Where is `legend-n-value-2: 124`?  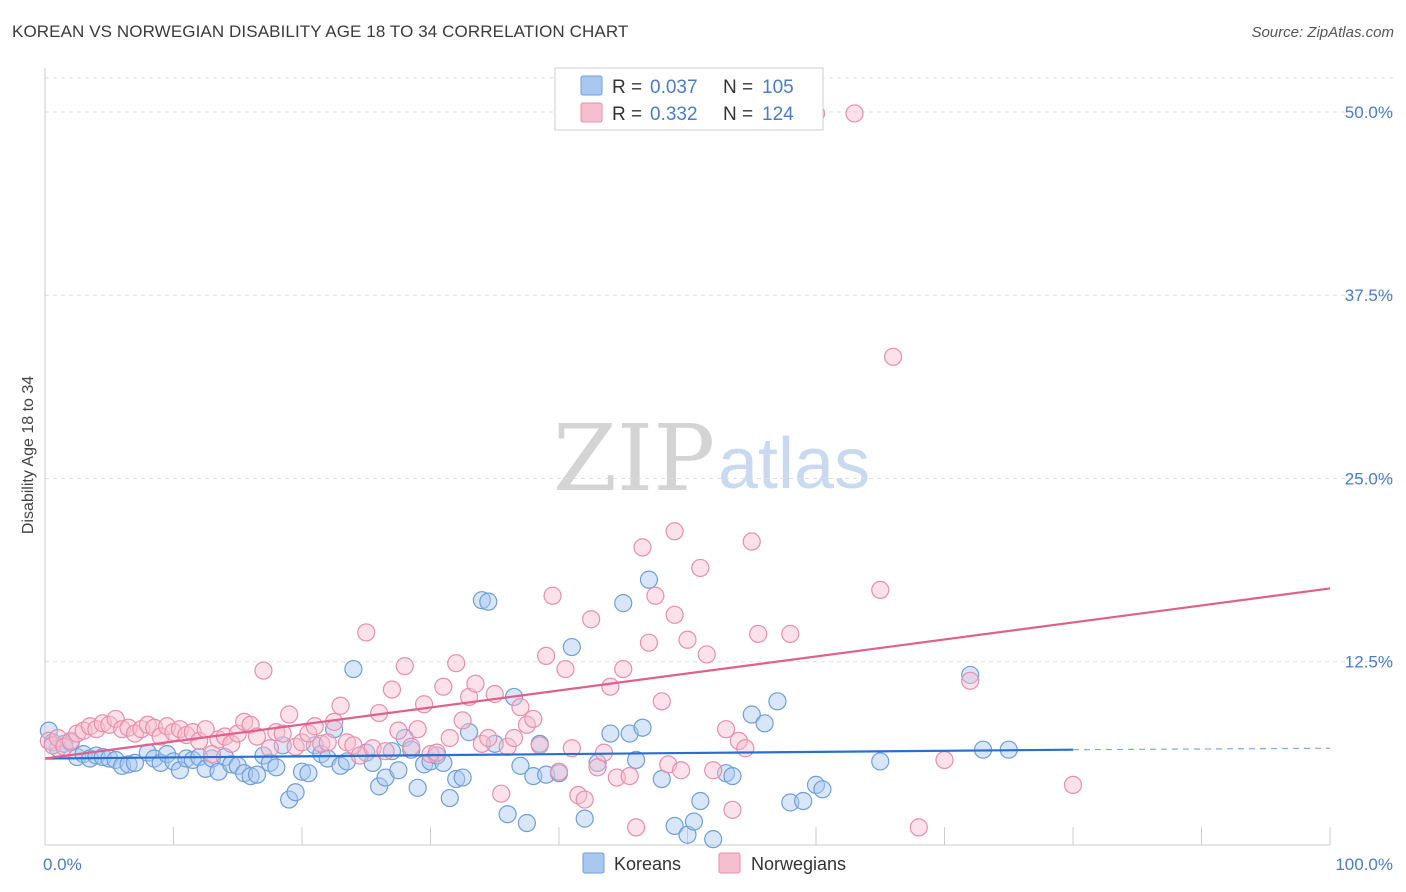
legend-n-value-2: 124 is located at coordinates (778, 114).